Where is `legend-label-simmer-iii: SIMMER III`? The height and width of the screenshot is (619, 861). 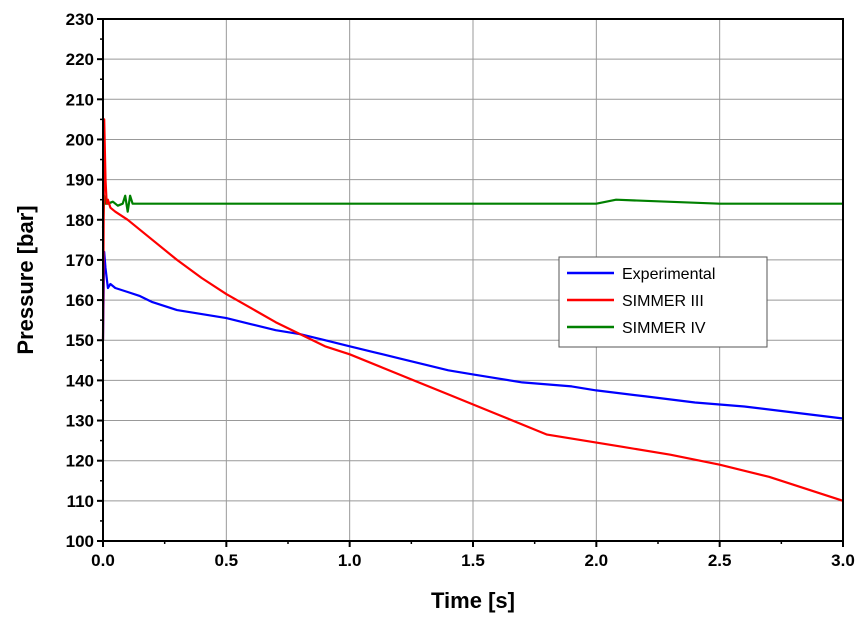 legend-label-simmer-iii: SIMMER III is located at coordinates (663, 301).